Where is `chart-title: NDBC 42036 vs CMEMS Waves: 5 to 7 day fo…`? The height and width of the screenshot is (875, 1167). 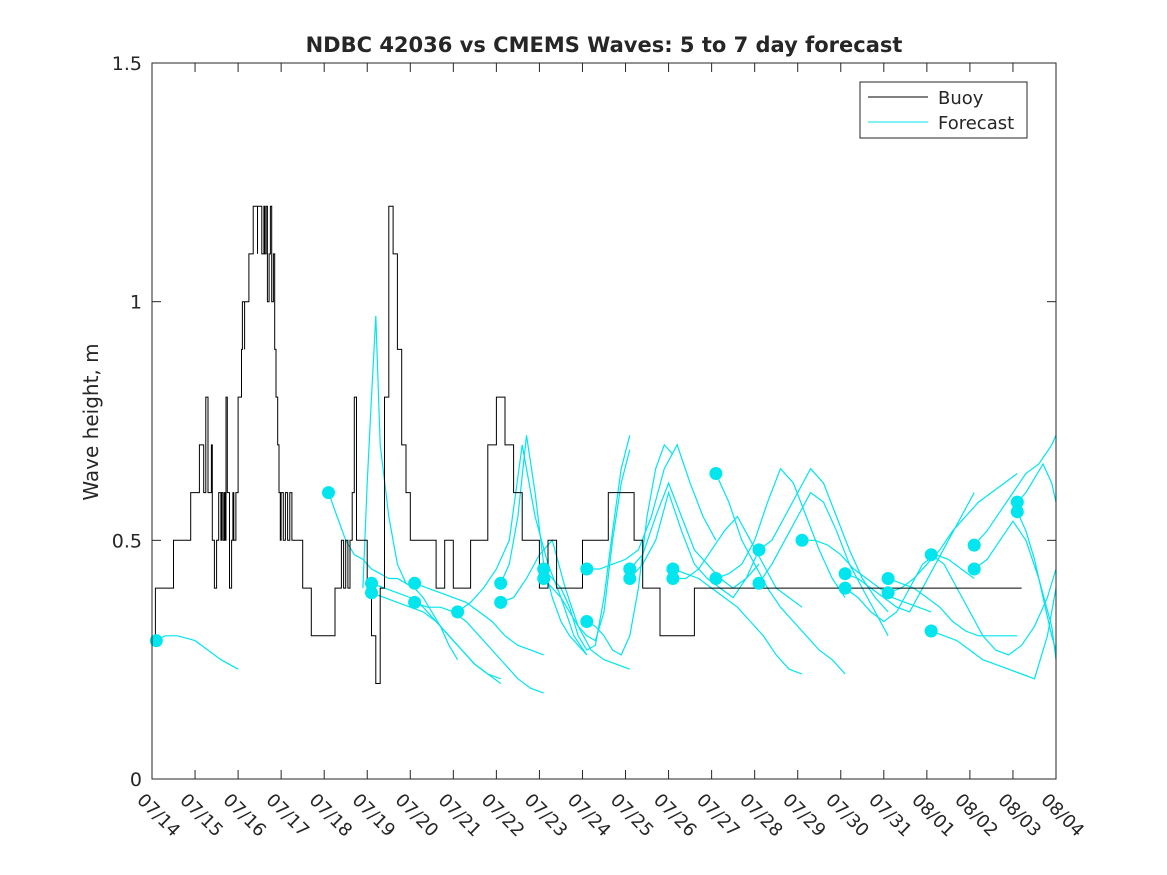 chart-title: NDBC 42036 vs CMEMS Waves: 5 to 7 day fo… is located at coordinates (604, 45).